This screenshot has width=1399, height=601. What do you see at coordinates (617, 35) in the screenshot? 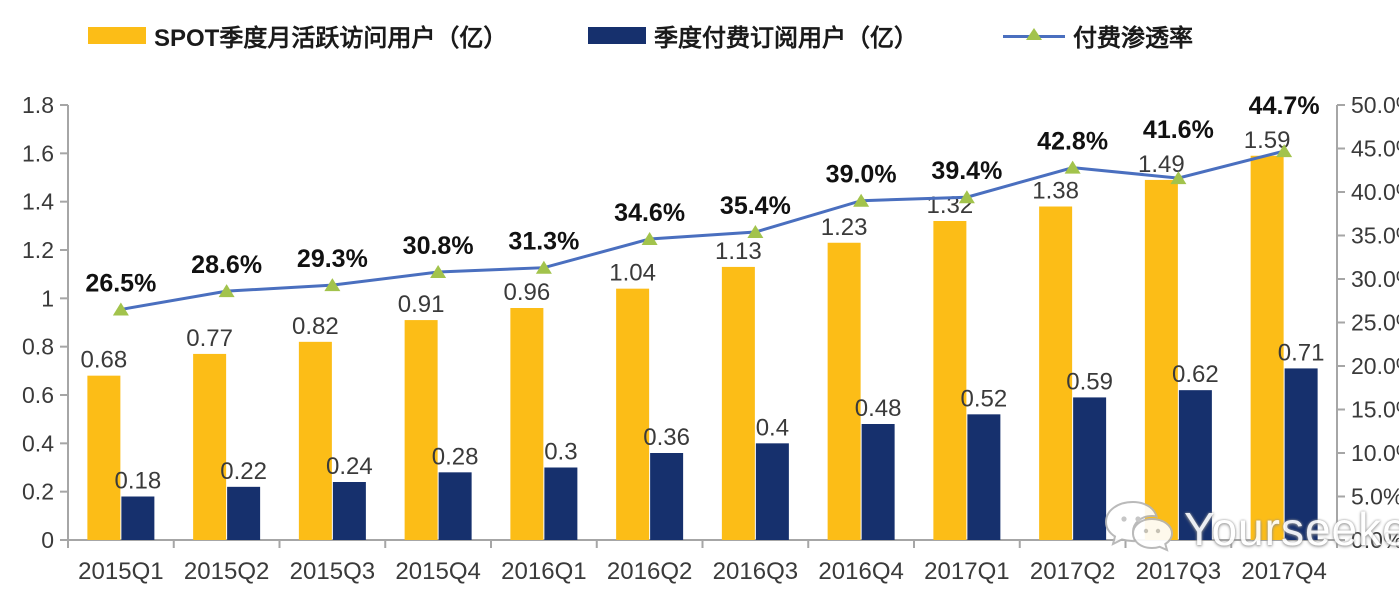
I see `subs-swatch` at bounding box center [617, 35].